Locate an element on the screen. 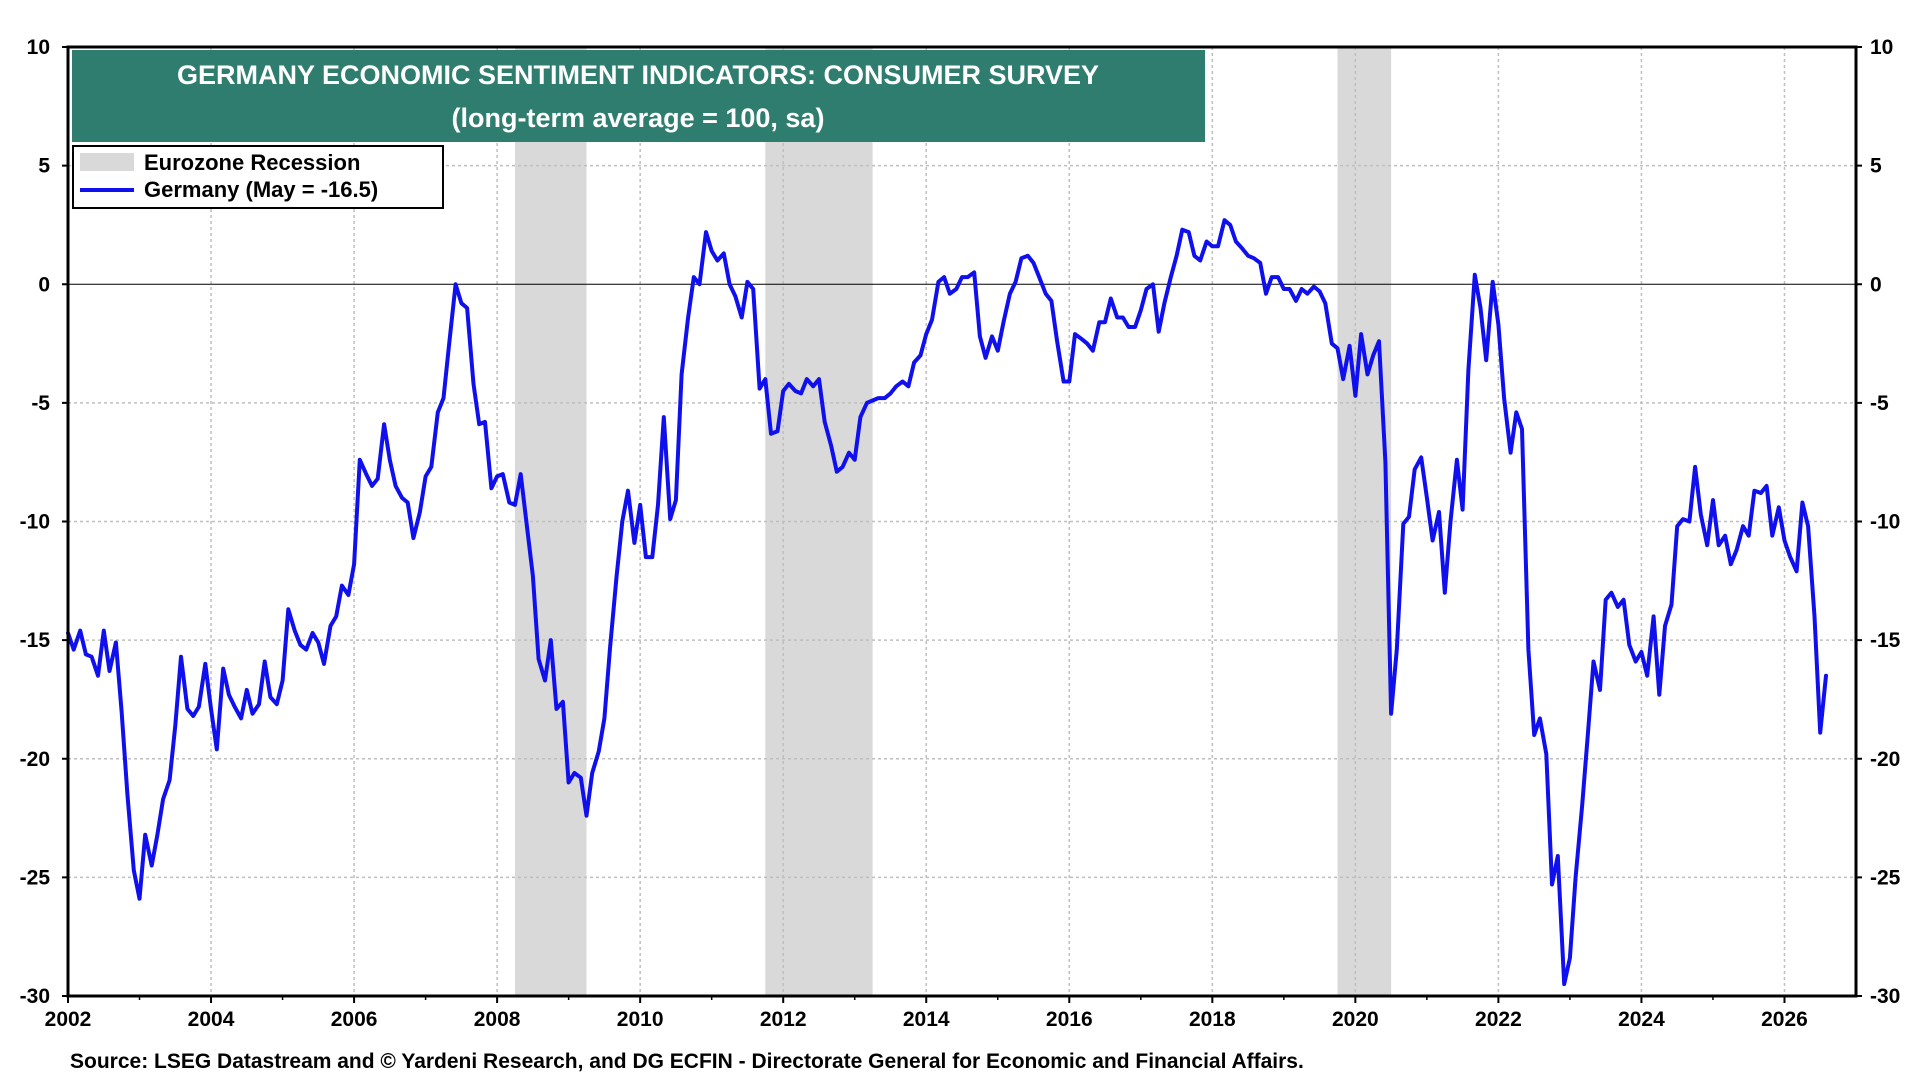 The width and height of the screenshot is (1920, 1080). legend-box is located at coordinates (258, 177).